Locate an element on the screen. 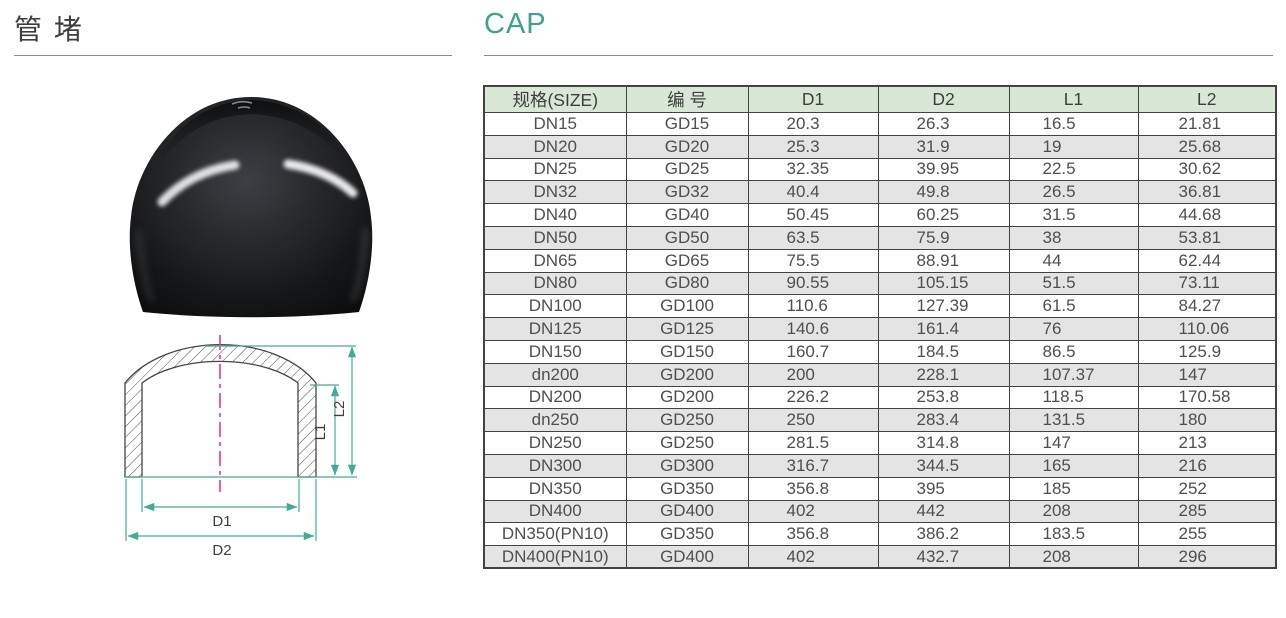 This screenshot has height=618, width=1286. dimension-lines is located at coordinates (242, 443).